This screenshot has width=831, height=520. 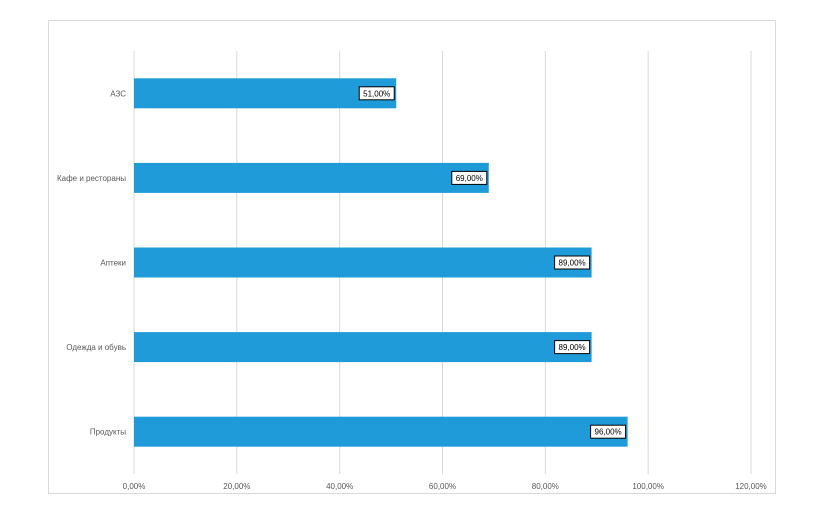 I want to click on data-label: 51,00%, so click(x=376, y=93).